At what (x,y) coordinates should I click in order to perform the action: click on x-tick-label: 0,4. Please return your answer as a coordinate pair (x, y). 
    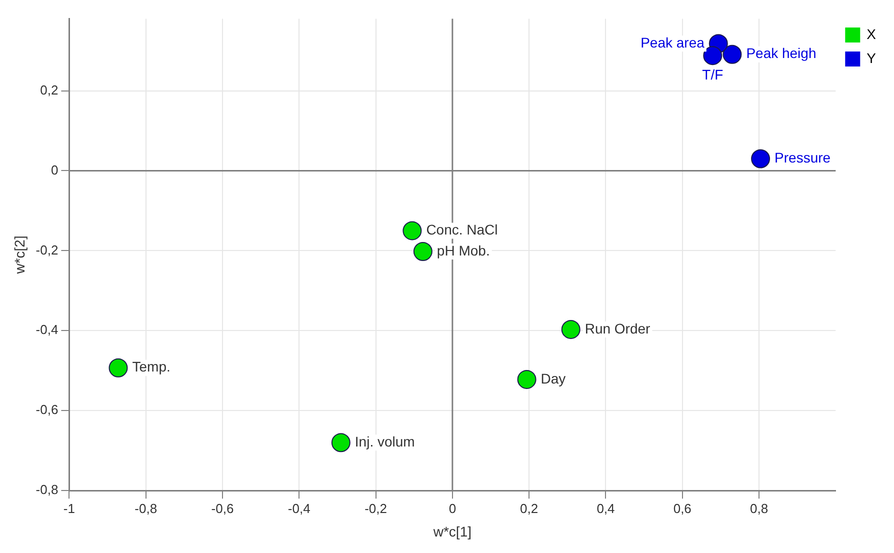
    Looking at the image, I should click on (605, 508).